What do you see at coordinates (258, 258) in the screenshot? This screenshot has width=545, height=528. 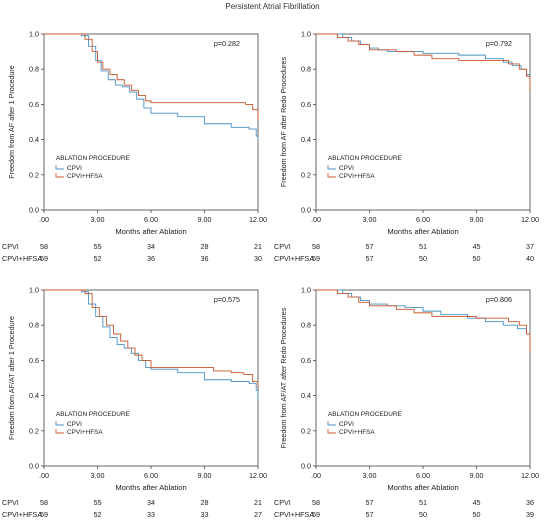 I see `at-risk-value: 30` at bounding box center [258, 258].